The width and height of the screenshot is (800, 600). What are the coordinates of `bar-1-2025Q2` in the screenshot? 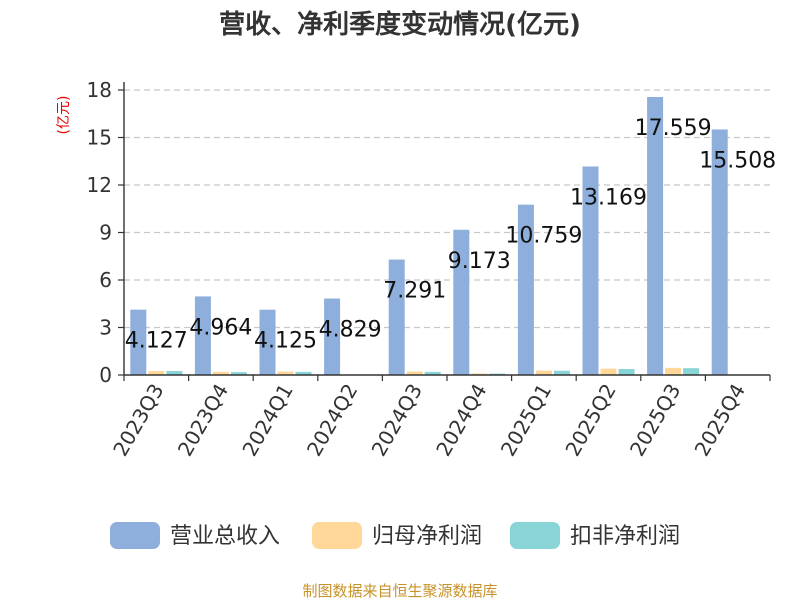 It's located at (590, 270).